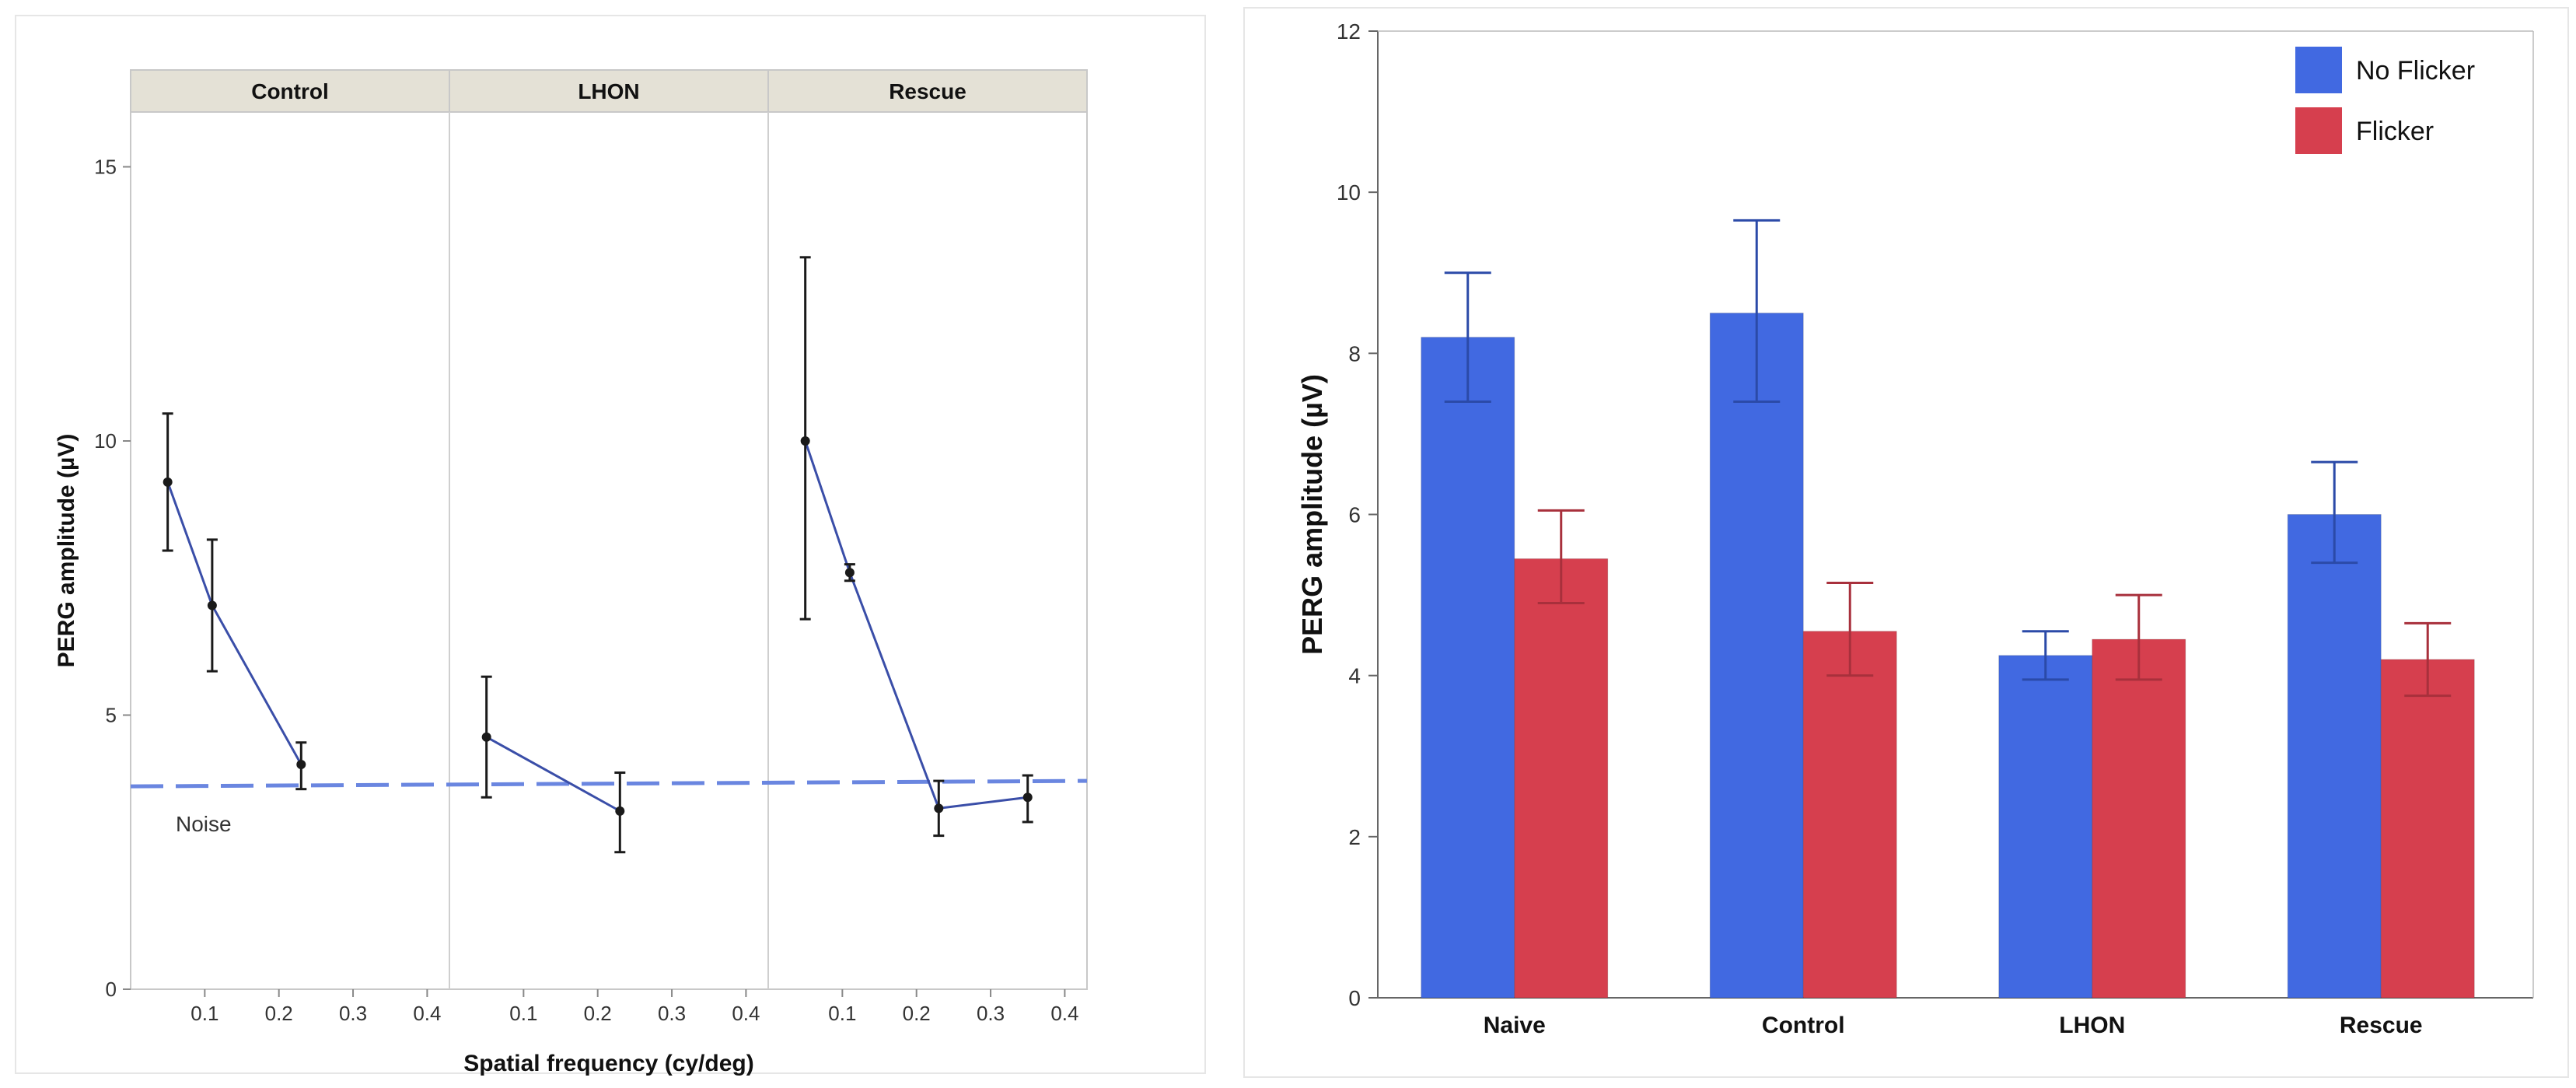 The width and height of the screenshot is (2576, 1088). What do you see at coordinates (608, 1063) in the screenshot?
I see `x-axis-title: Spatial frequency (cy/deg)` at bounding box center [608, 1063].